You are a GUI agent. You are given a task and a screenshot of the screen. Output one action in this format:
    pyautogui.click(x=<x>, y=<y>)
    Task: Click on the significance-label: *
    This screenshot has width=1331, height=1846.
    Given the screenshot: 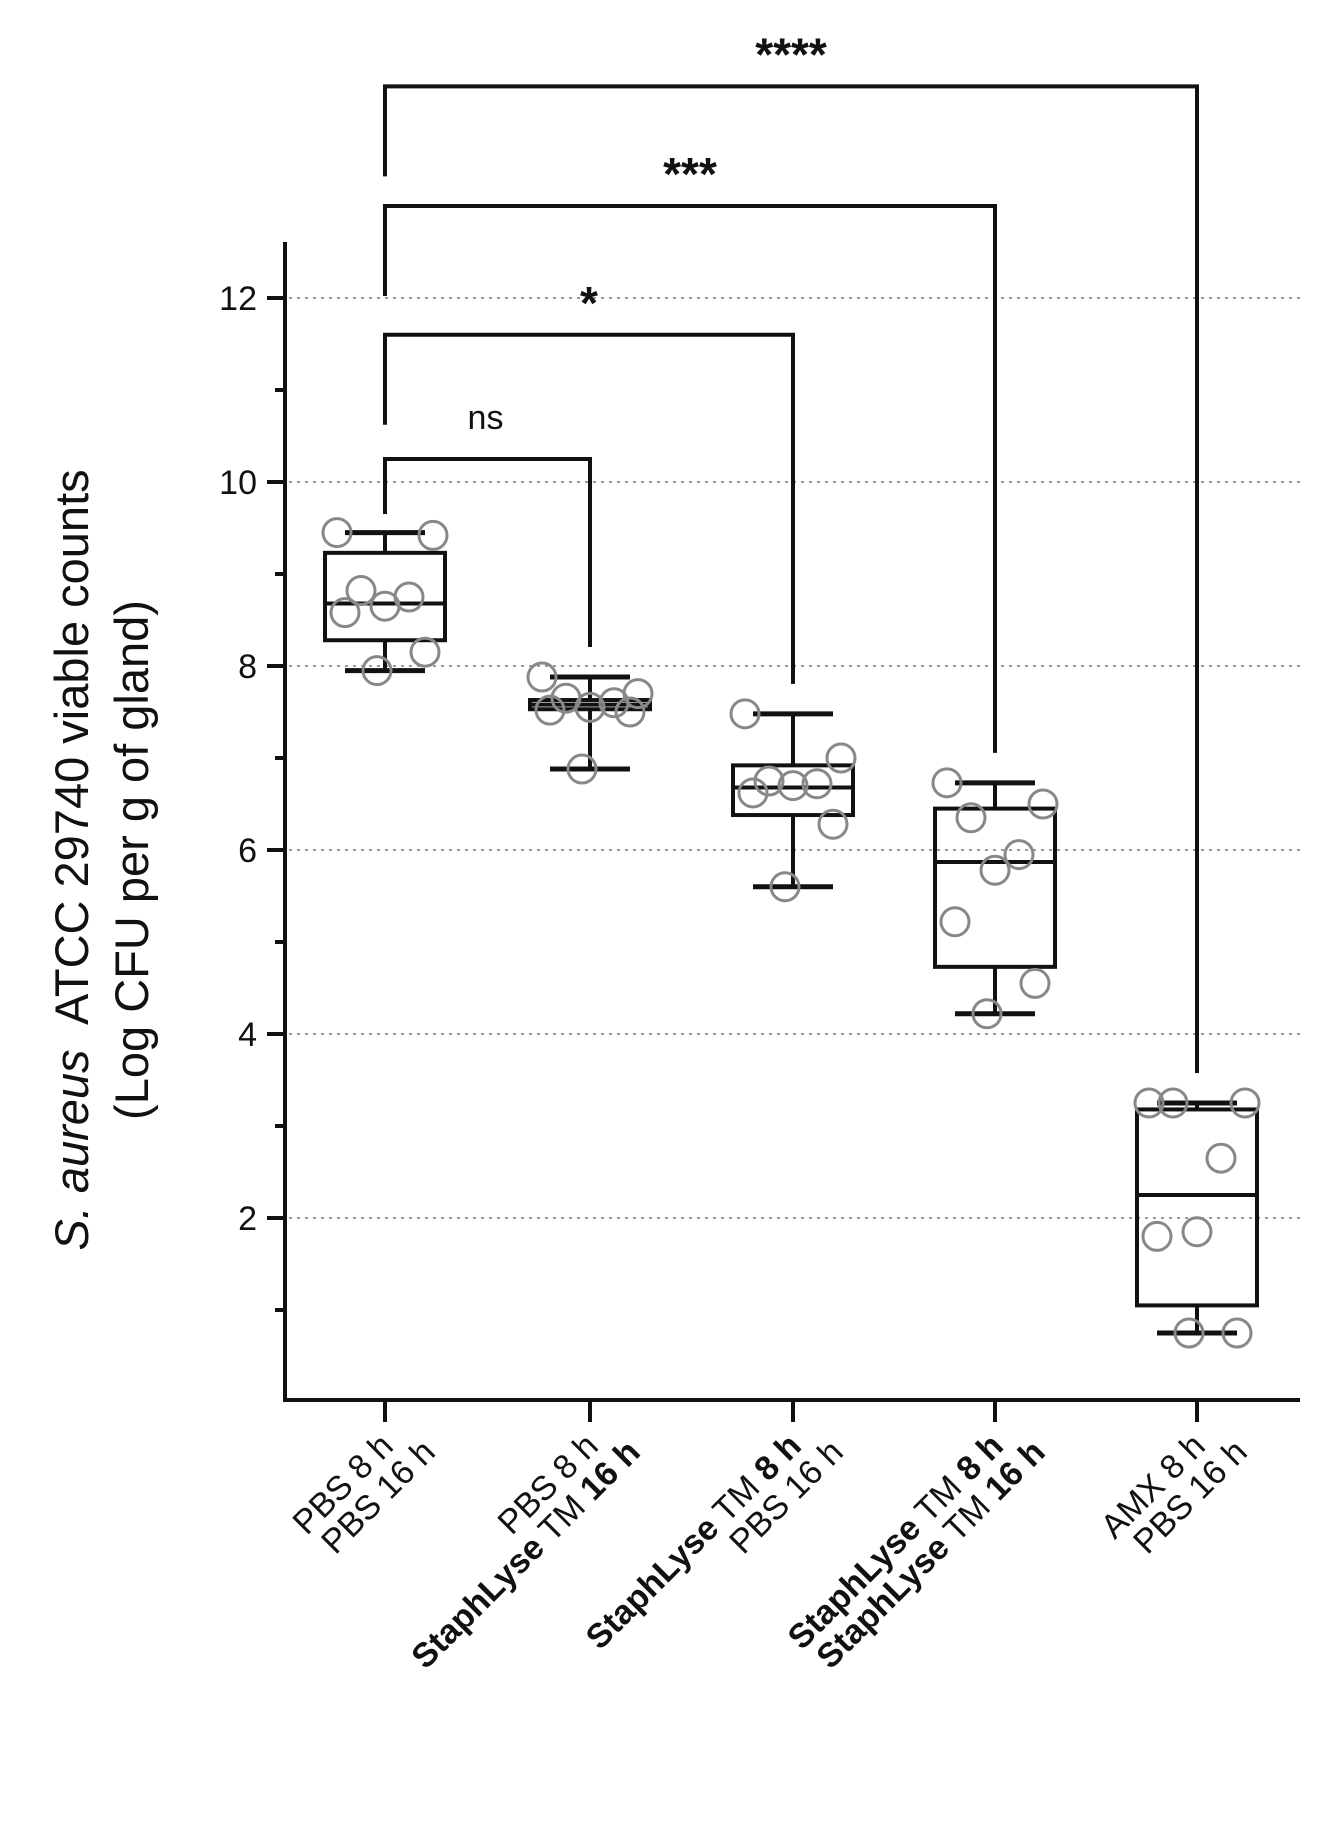 What is the action you would take?
    pyautogui.click(x=589, y=303)
    